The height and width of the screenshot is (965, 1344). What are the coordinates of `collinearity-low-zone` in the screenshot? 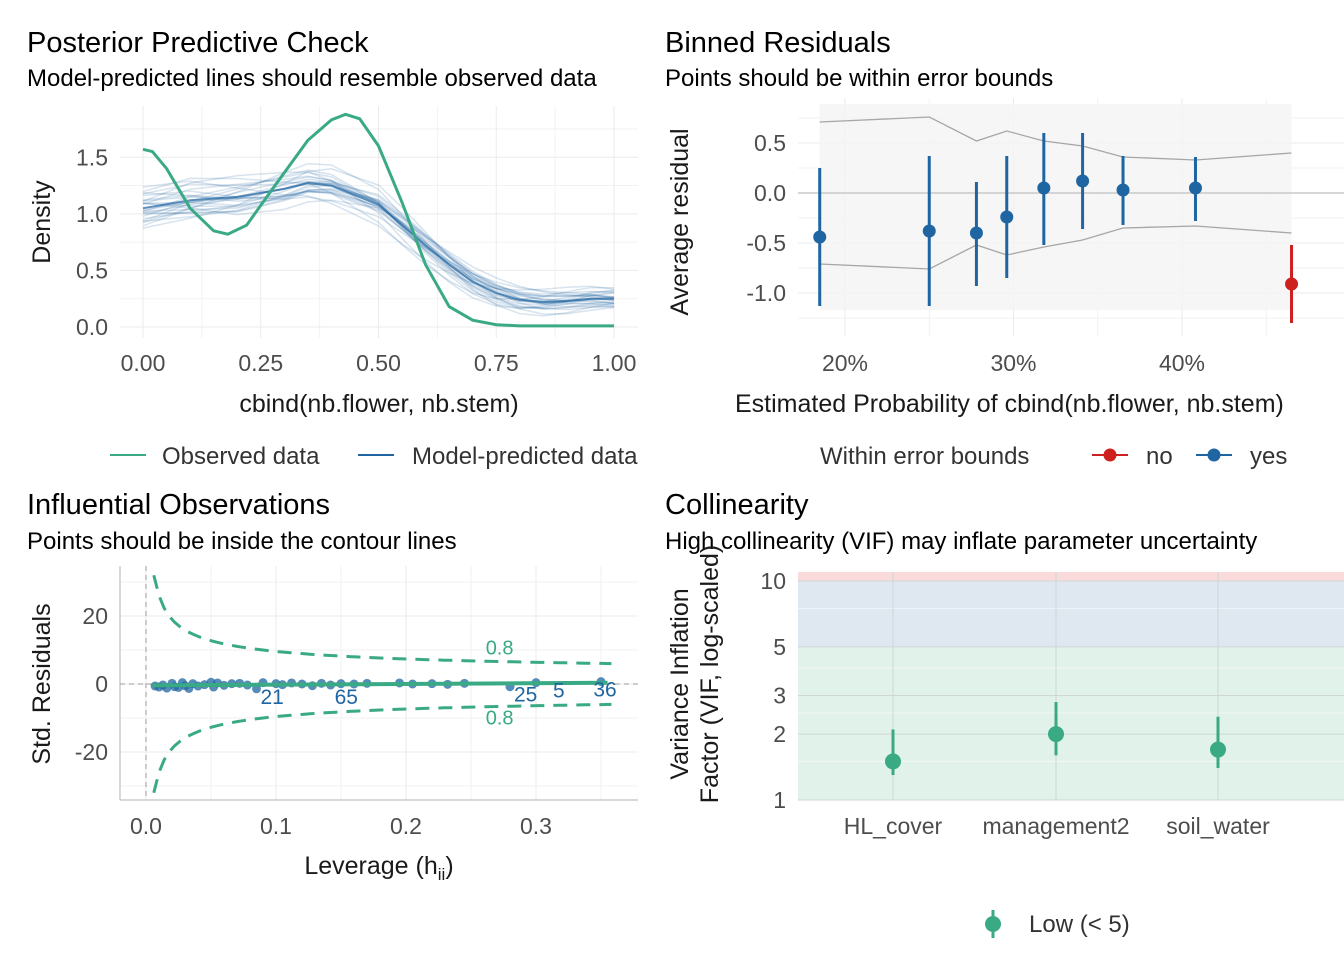 It's located at (1071, 723).